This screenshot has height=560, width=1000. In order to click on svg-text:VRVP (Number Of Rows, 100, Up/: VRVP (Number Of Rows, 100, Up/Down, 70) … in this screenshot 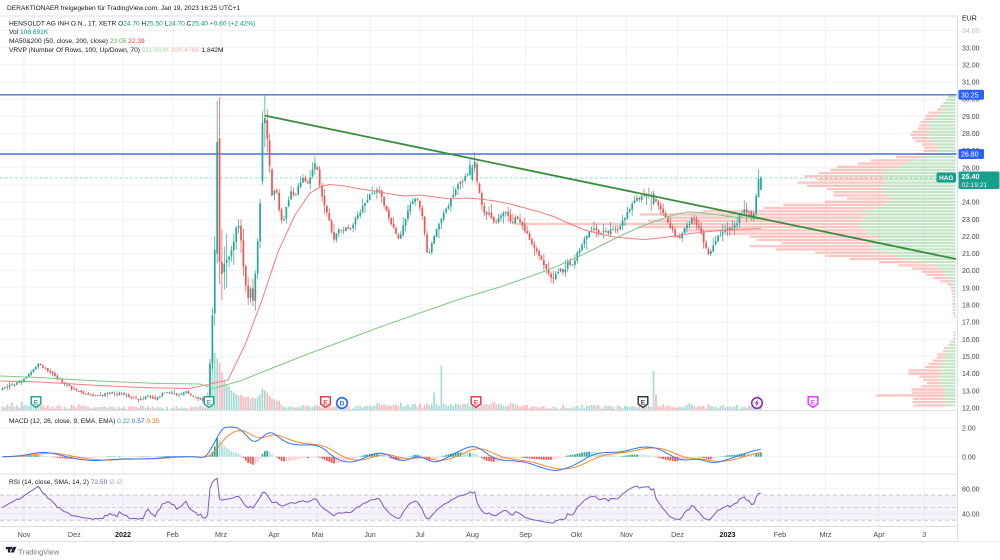, I will do `click(116, 50)`.